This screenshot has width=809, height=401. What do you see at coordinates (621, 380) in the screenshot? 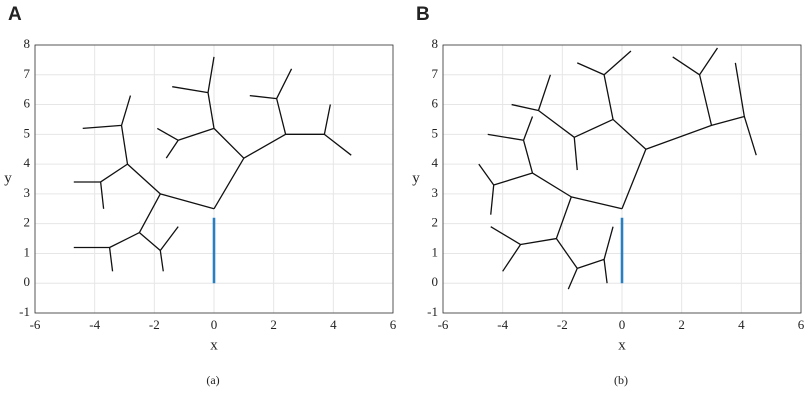
I see `caption: (b)` at bounding box center [621, 380].